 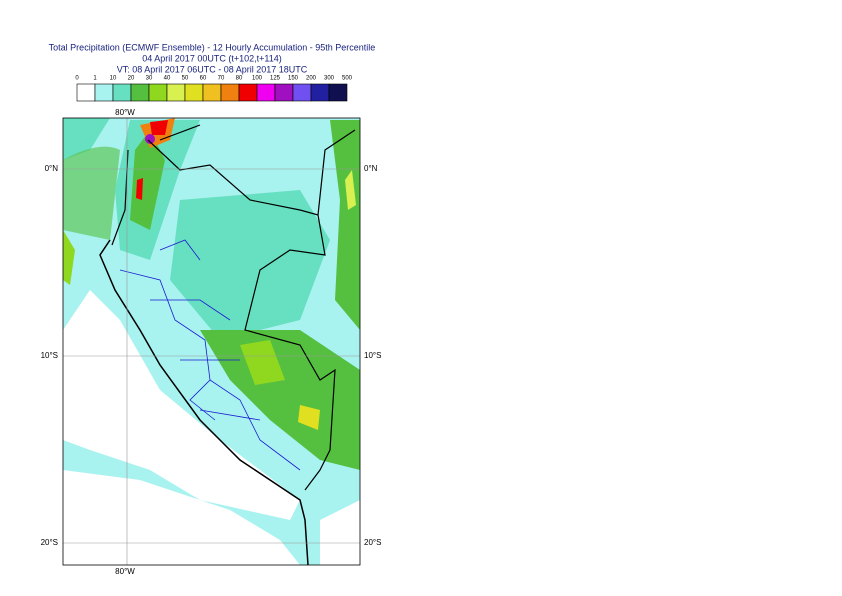 I want to click on legend-level: 1, so click(x=95, y=79).